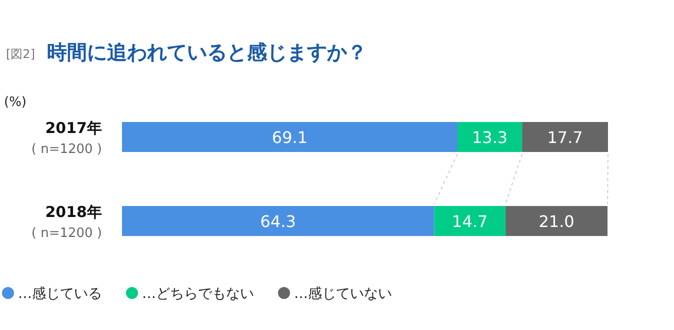 This screenshot has width=674, height=330. Describe the element at coordinates (60, 294) in the screenshot. I see `legend-label: …感じている` at that location.